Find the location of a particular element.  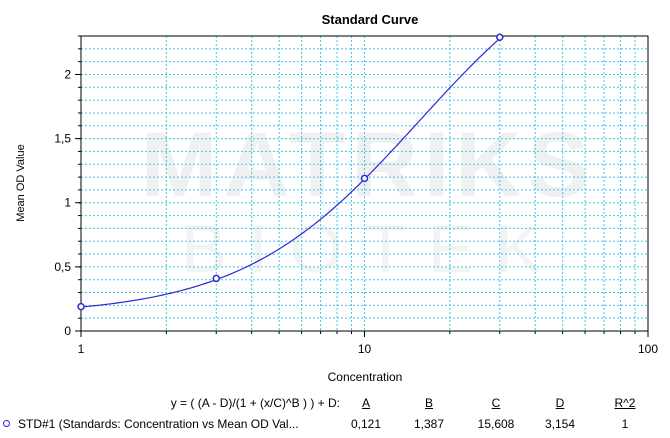

circle-marker-icon is located at coordinates (6, 423).